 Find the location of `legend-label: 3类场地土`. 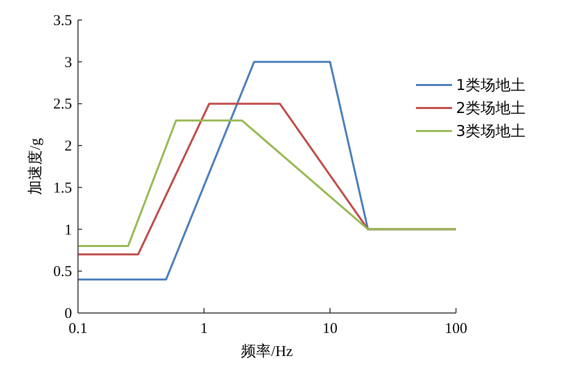

legend-label: 3类场地土 is located at coordinates (491, 131).